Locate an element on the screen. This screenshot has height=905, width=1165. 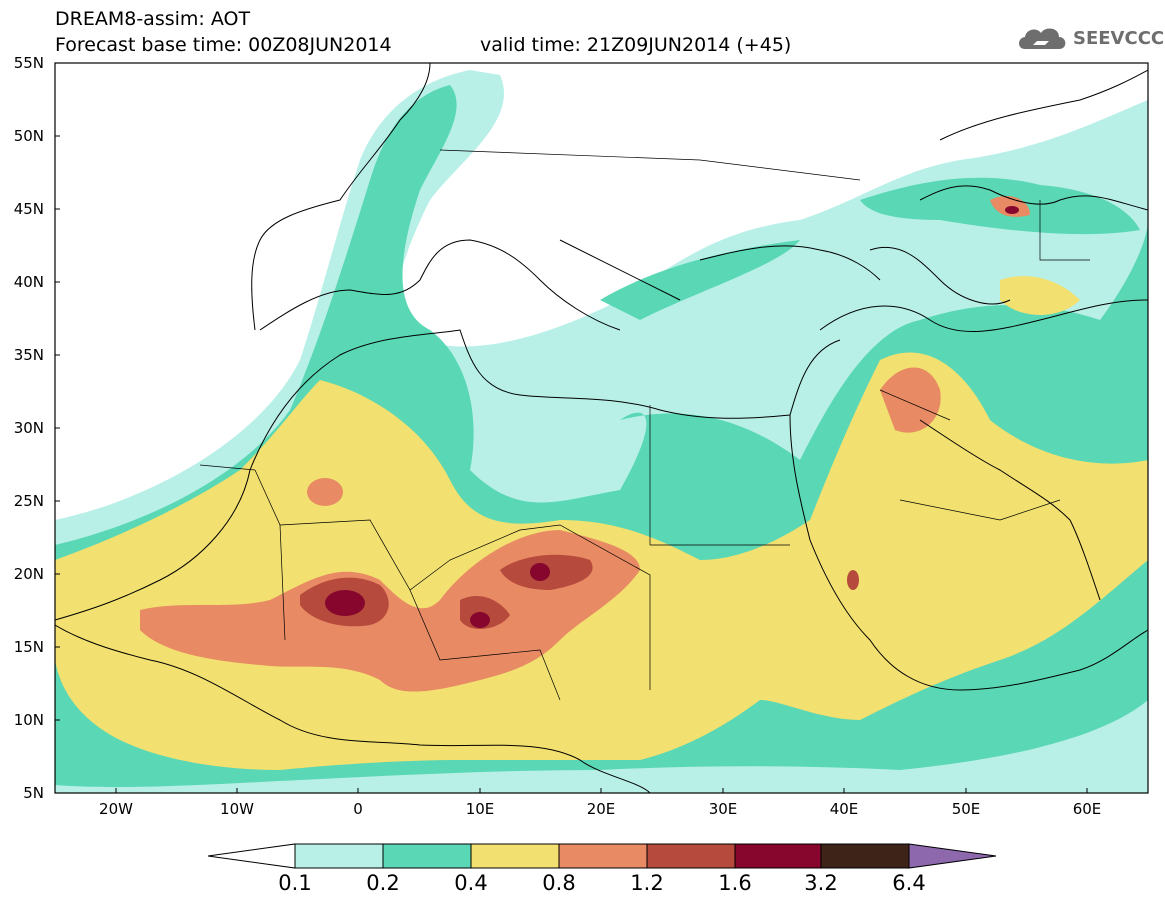
lat-label: 15N is located at coordinates (28, 647).